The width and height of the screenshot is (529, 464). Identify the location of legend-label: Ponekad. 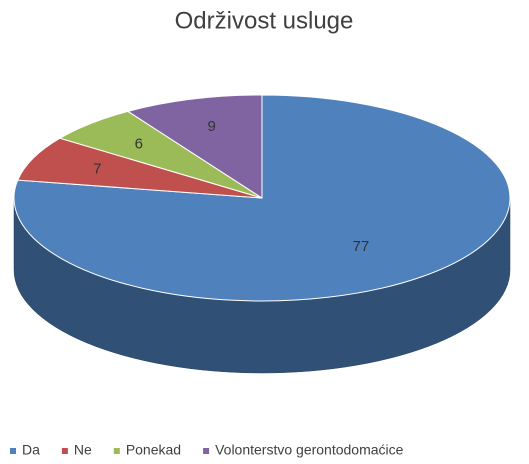
(153, 450).